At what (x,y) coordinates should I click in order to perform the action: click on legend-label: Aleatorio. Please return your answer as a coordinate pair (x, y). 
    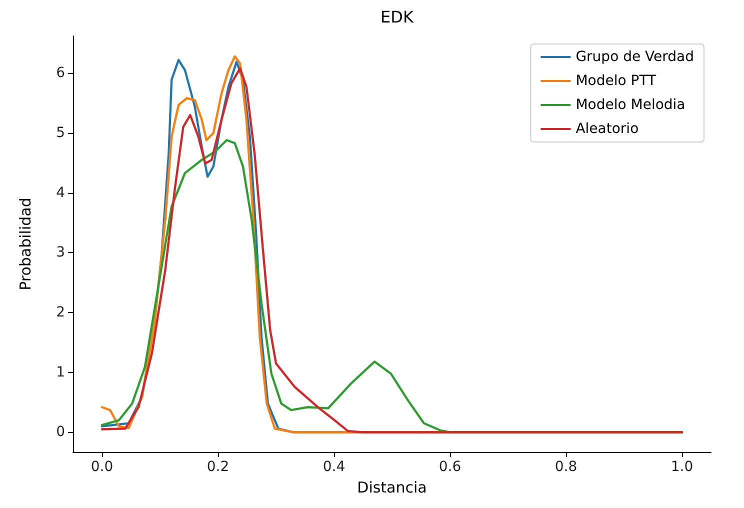
    Looking at the image, I should click on (607, 129).